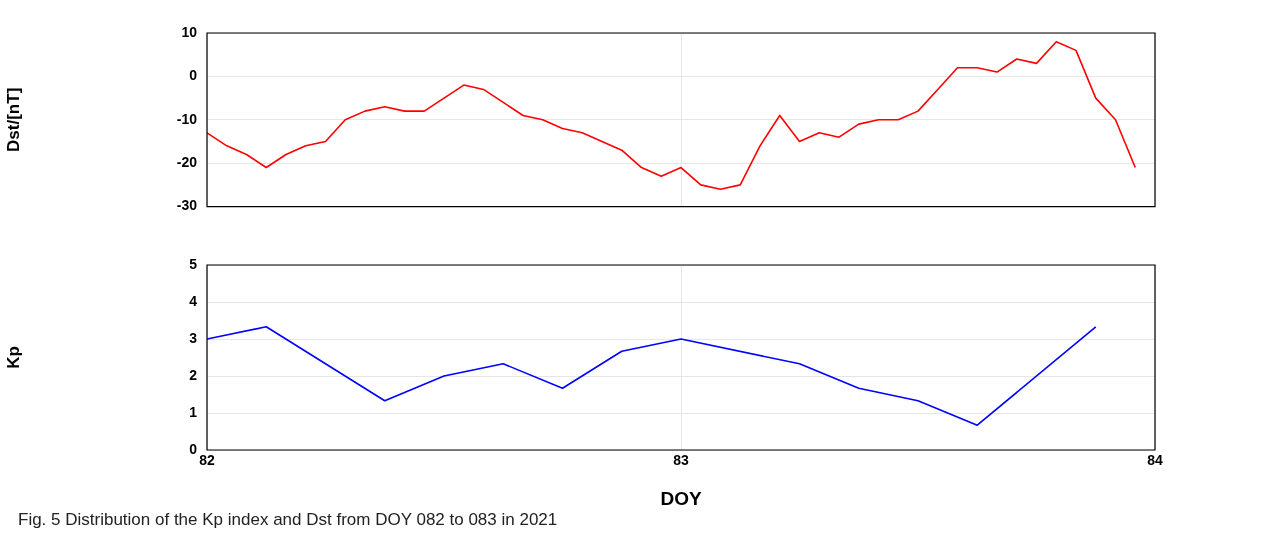 Image resolution: width=1287 pixels, height=540 pixels. Describe the element at coordinates (1155, 460) in the screenshot. I see `x-tick-label: 84` at that location.